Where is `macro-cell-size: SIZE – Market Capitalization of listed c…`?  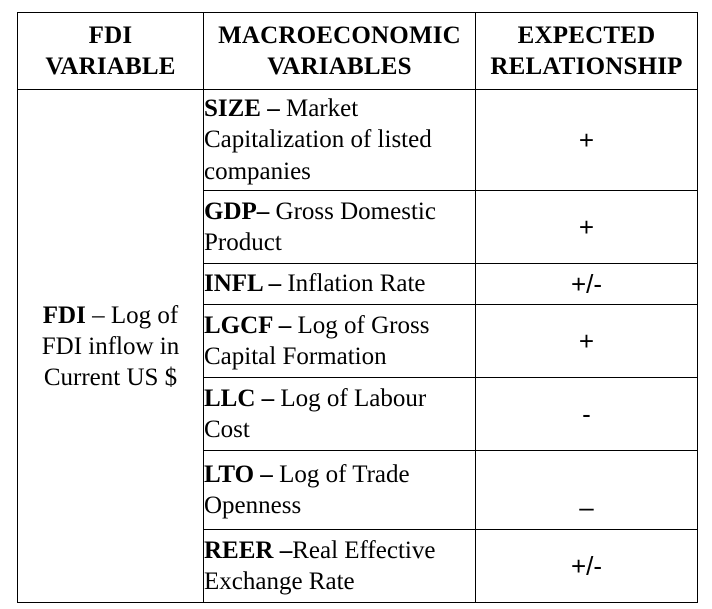 macro-cell-size: SIZE – Market Capitalization of listed c… is located at coordinates (339, 140).